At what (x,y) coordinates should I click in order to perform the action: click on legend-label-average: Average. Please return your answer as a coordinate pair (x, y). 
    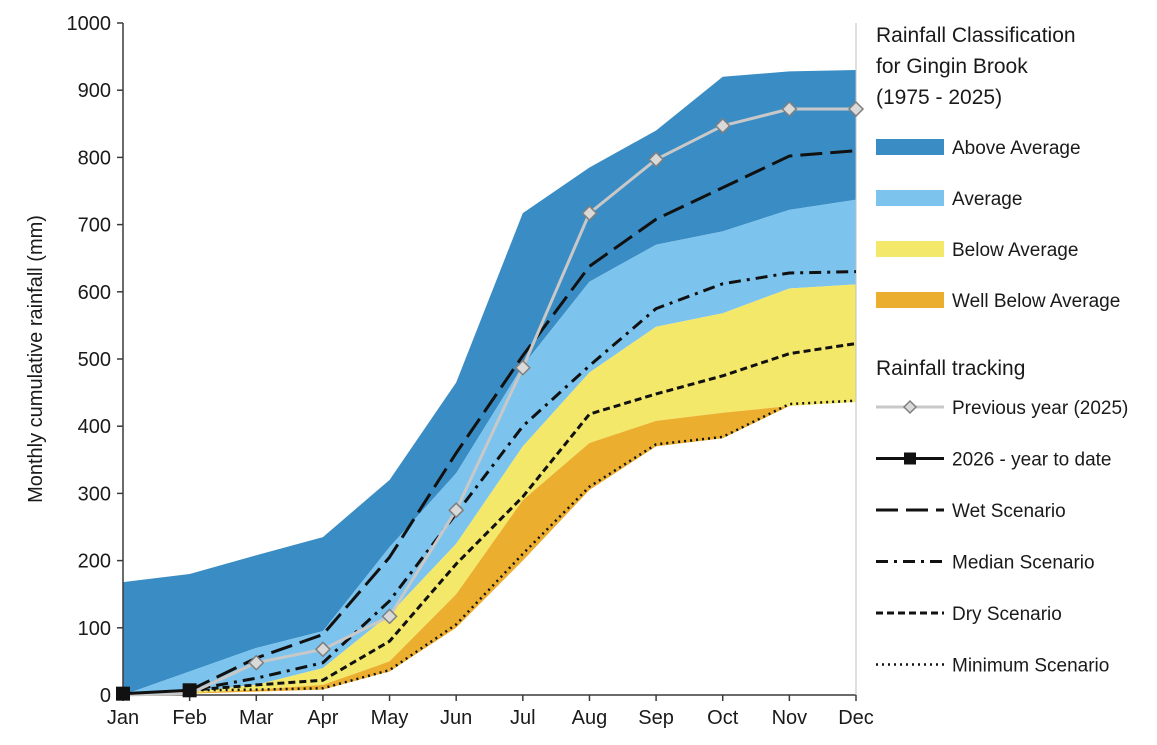
    Looking at the image, I should click on (987, 199).